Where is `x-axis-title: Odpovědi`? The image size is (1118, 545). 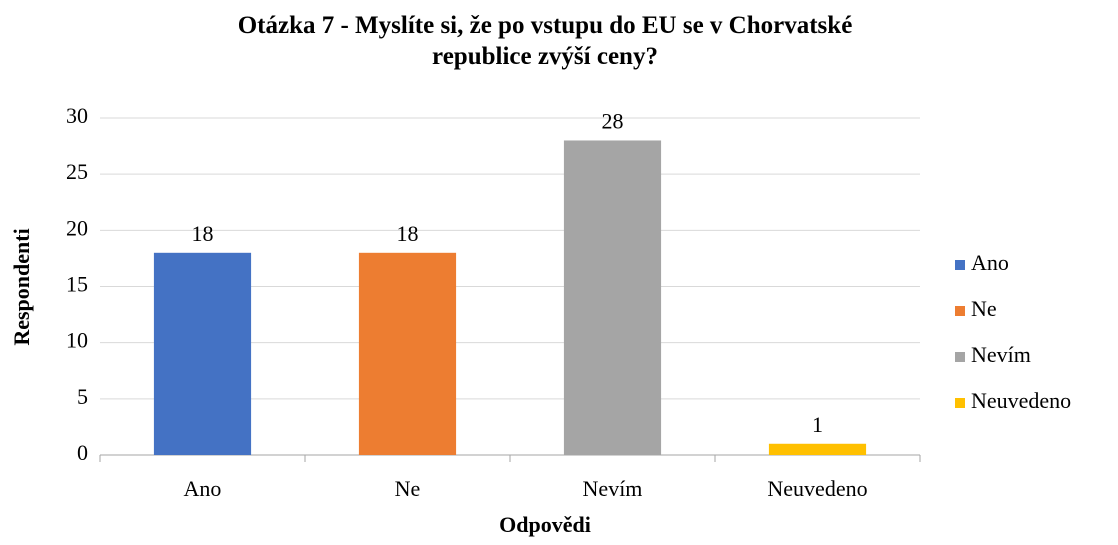 x-axis-title: Odpovědi is located at coordinates (545, 524).